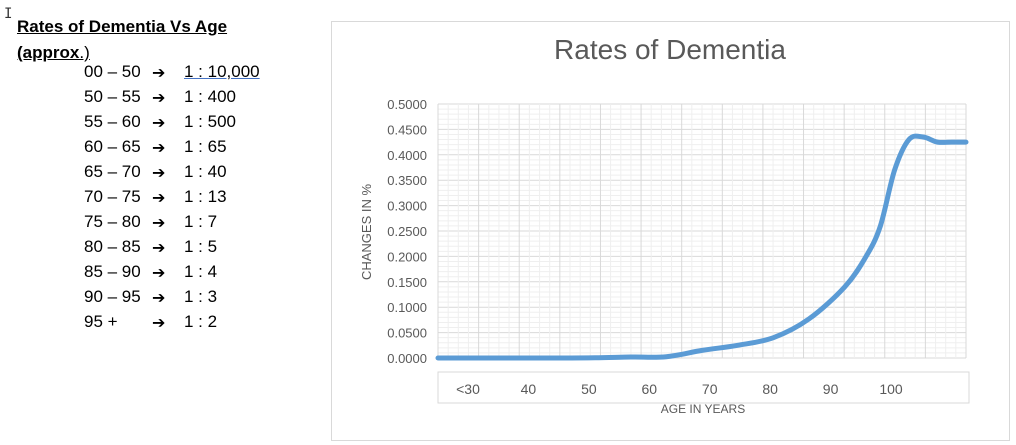  I want to click on rate-ratio: 1 : 7, so click(201, 221).